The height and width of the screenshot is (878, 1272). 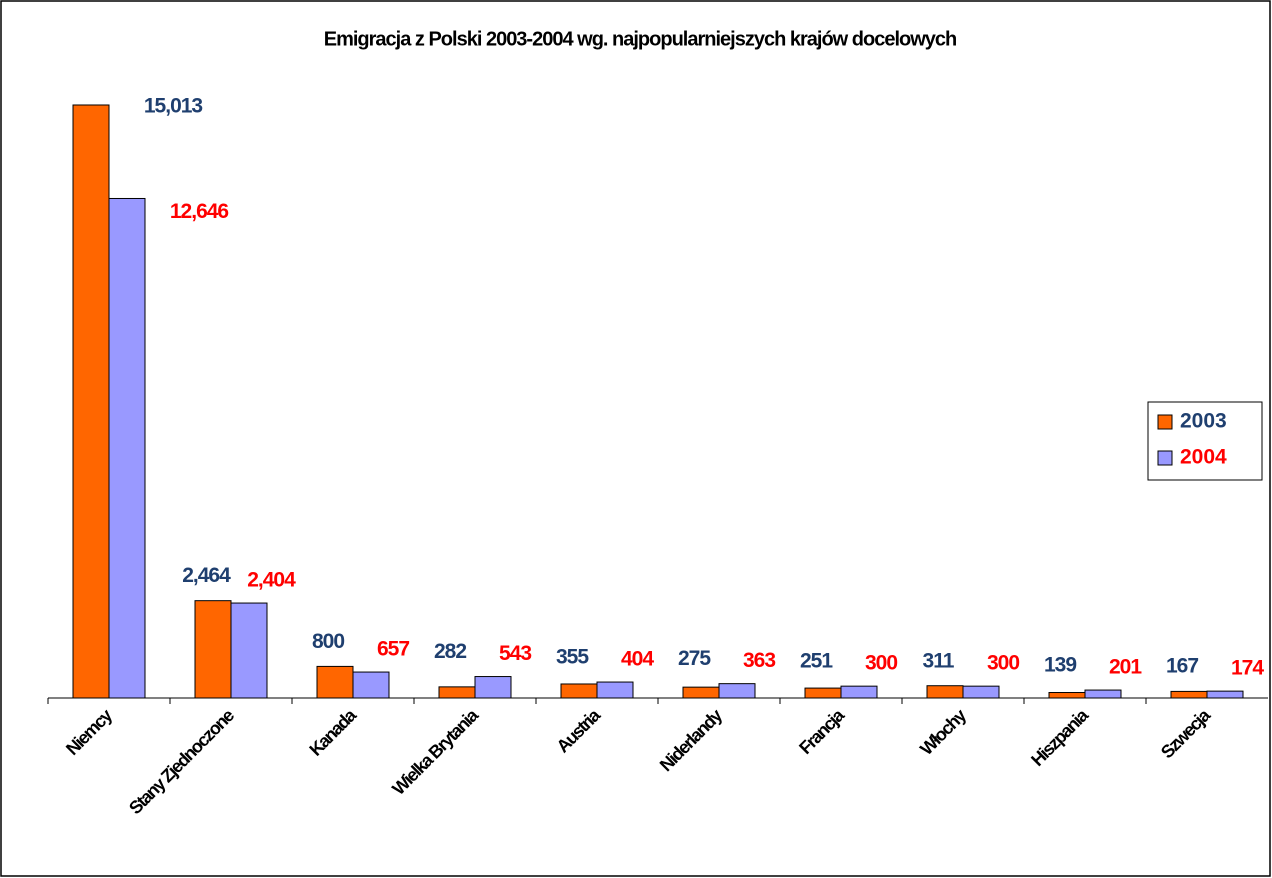 What do you see at coordinates (572, 657) in the screenshot?
I see `value-label: 355` at bounding box center [572, 657].